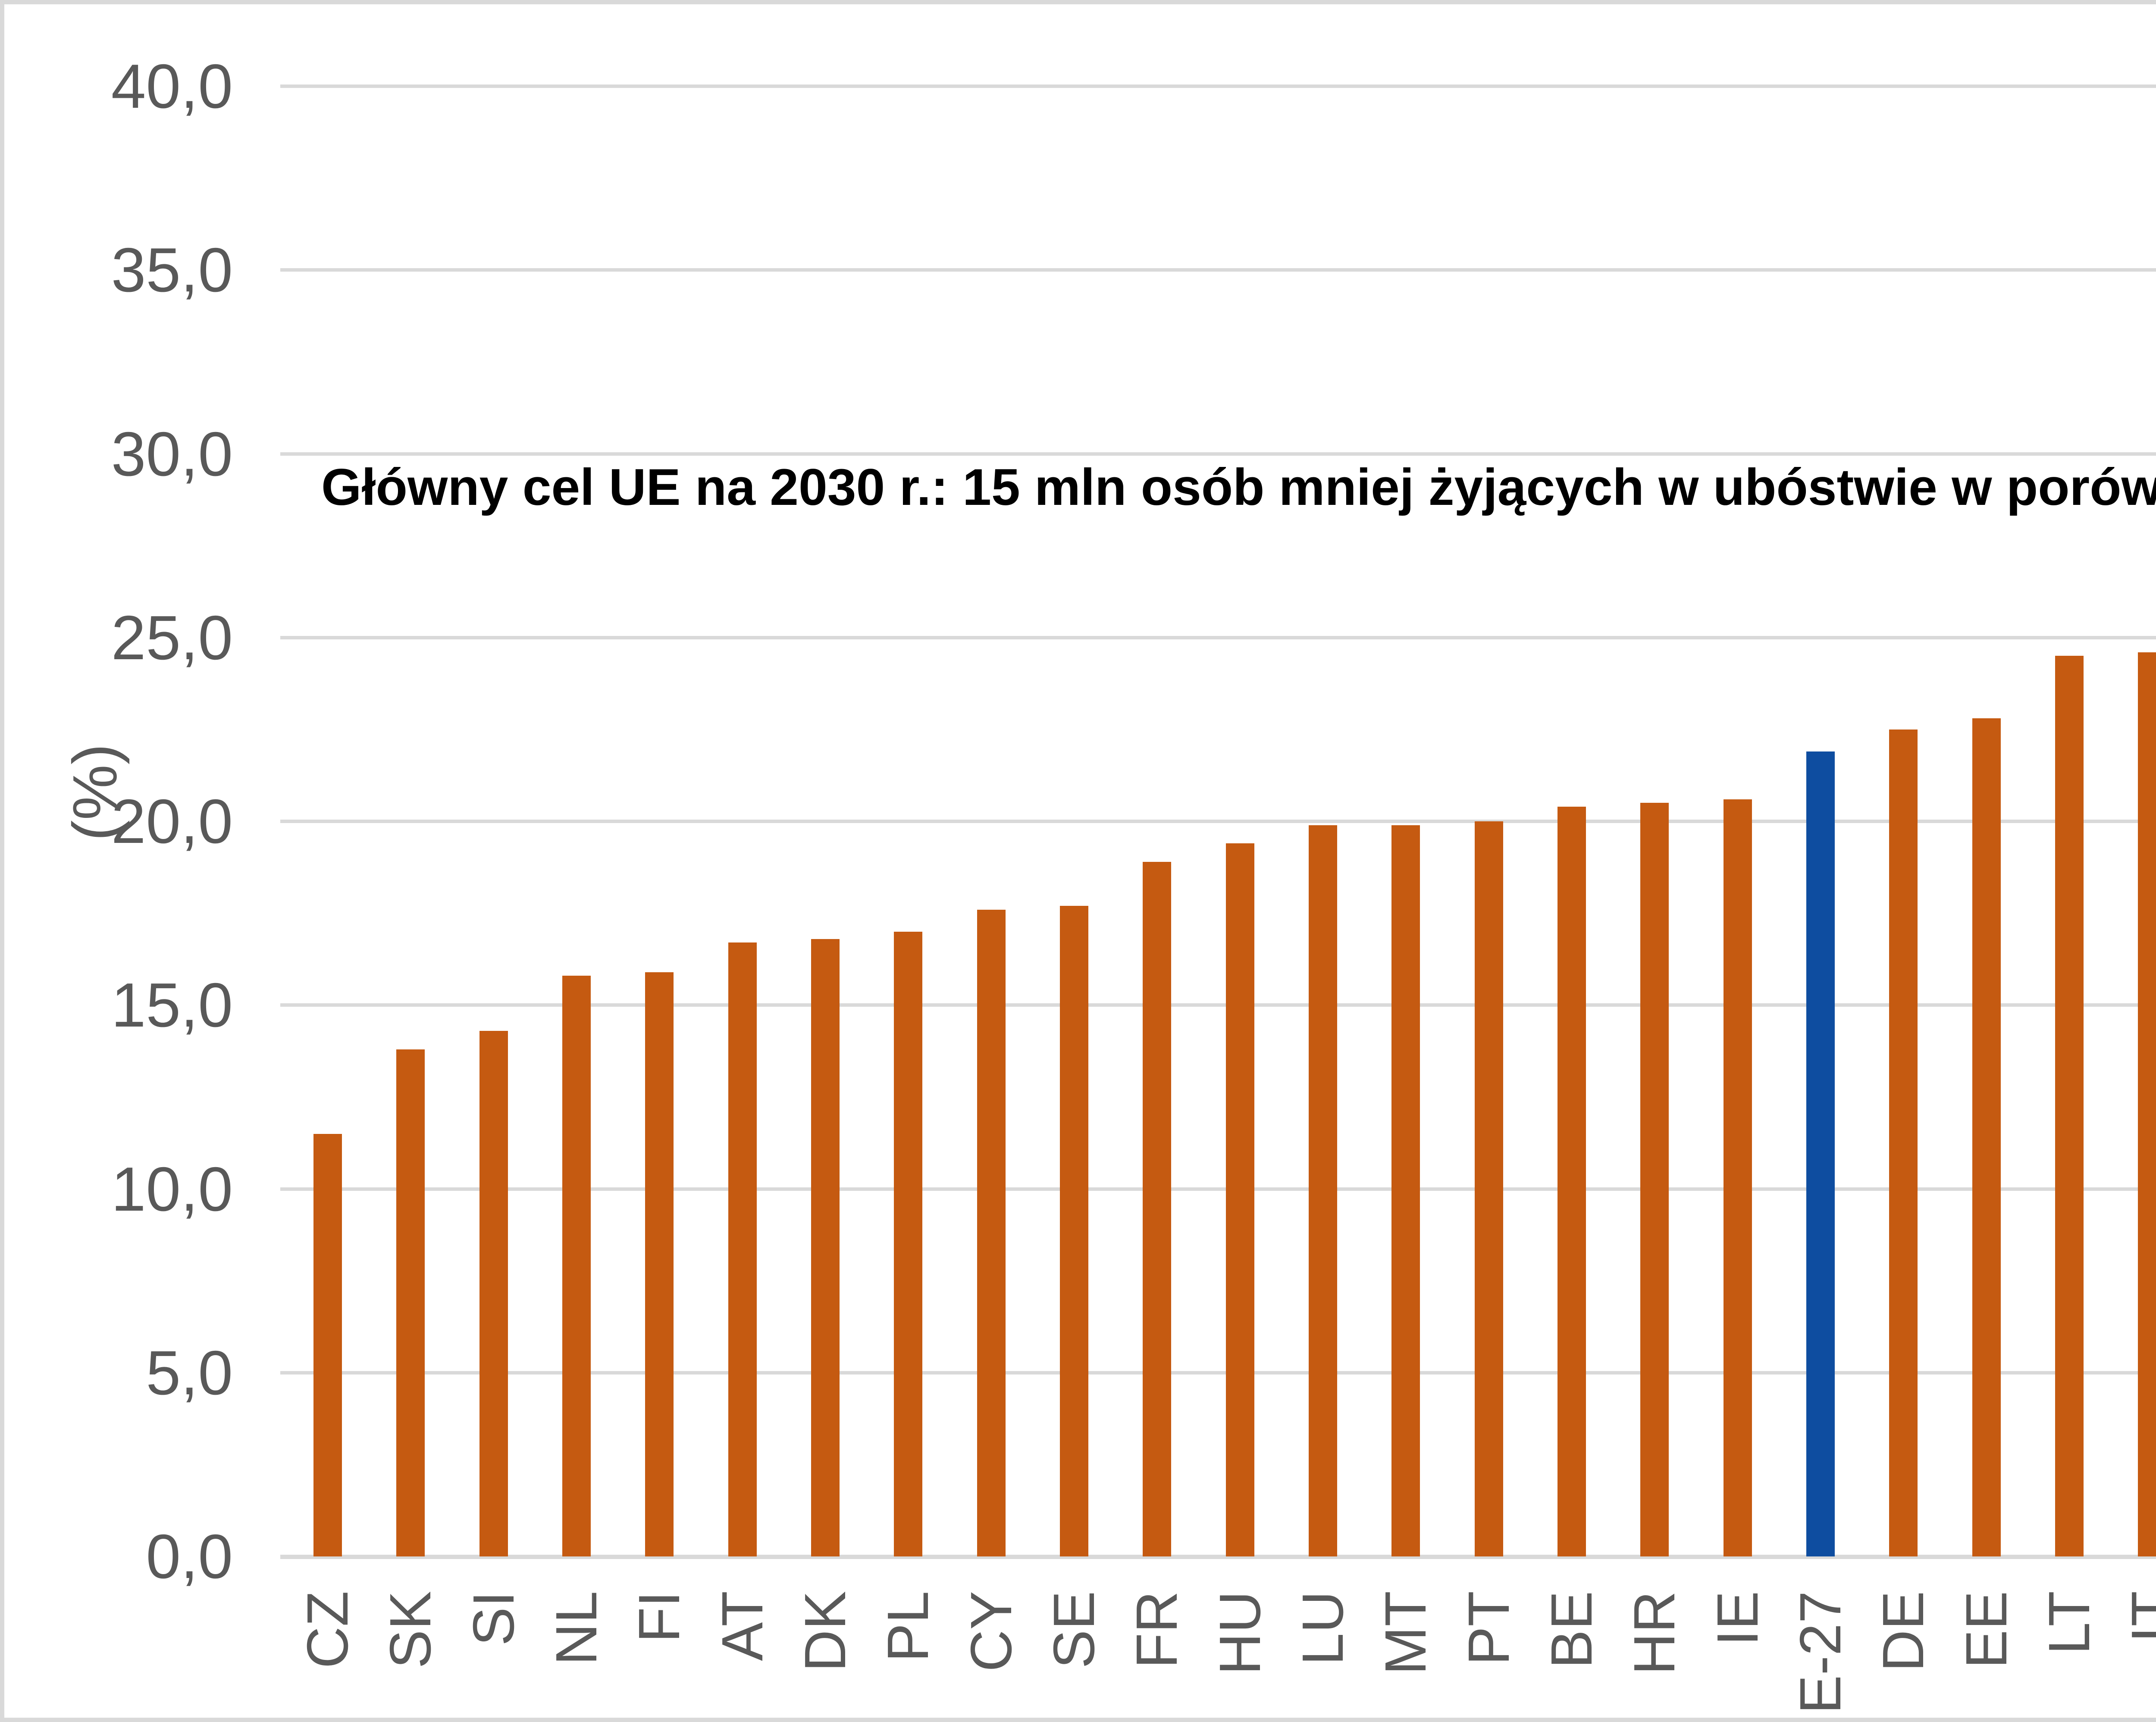 This screenshot has height=1722, width=2156. Describe the element at coordinates (410, 1630) in the screenshot. I see `x-tick-label-SK: SK` at that location.